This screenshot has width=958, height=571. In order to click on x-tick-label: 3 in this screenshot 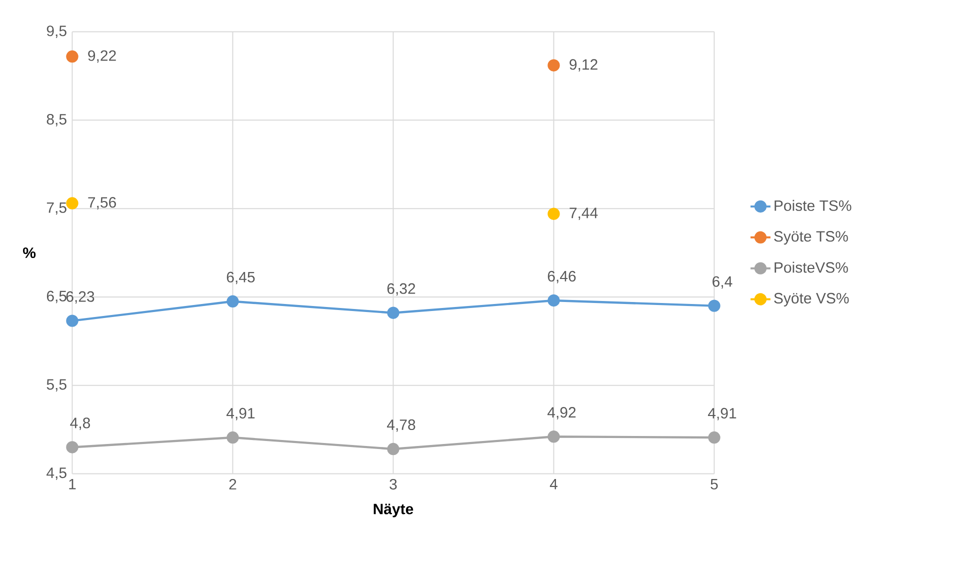, I will do `click(393, 484)`.